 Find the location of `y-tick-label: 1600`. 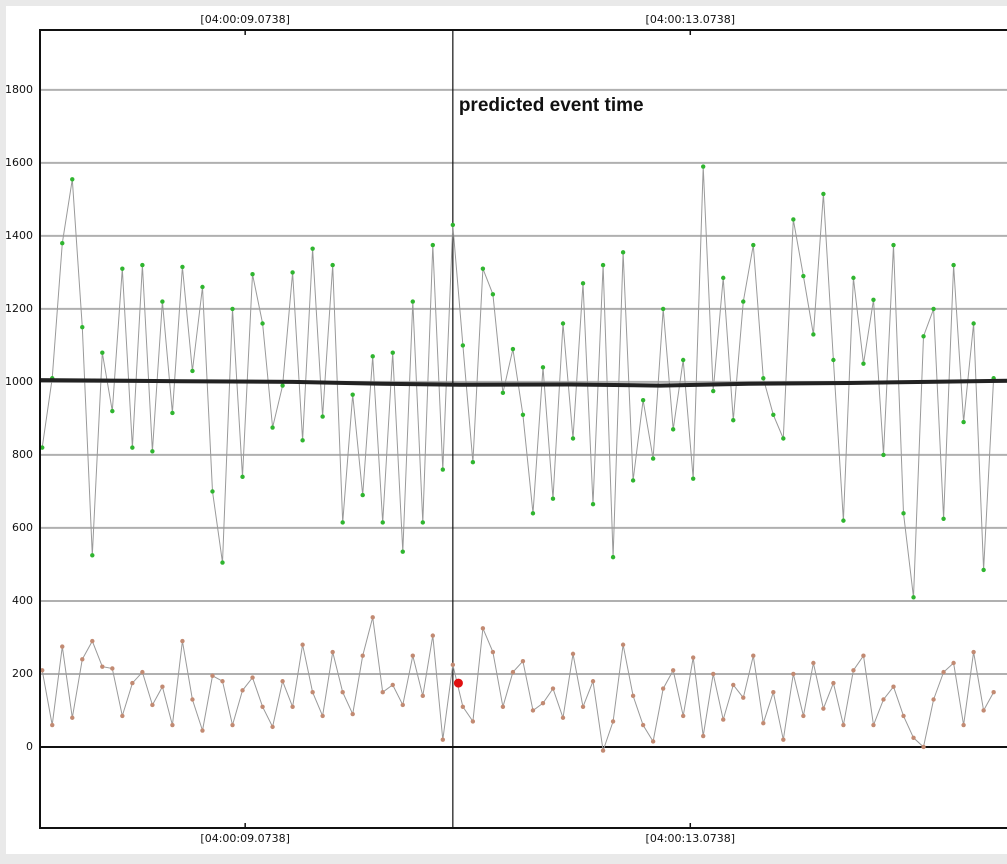

y-tick-label: 1600 is located at coordinates (19, 162).